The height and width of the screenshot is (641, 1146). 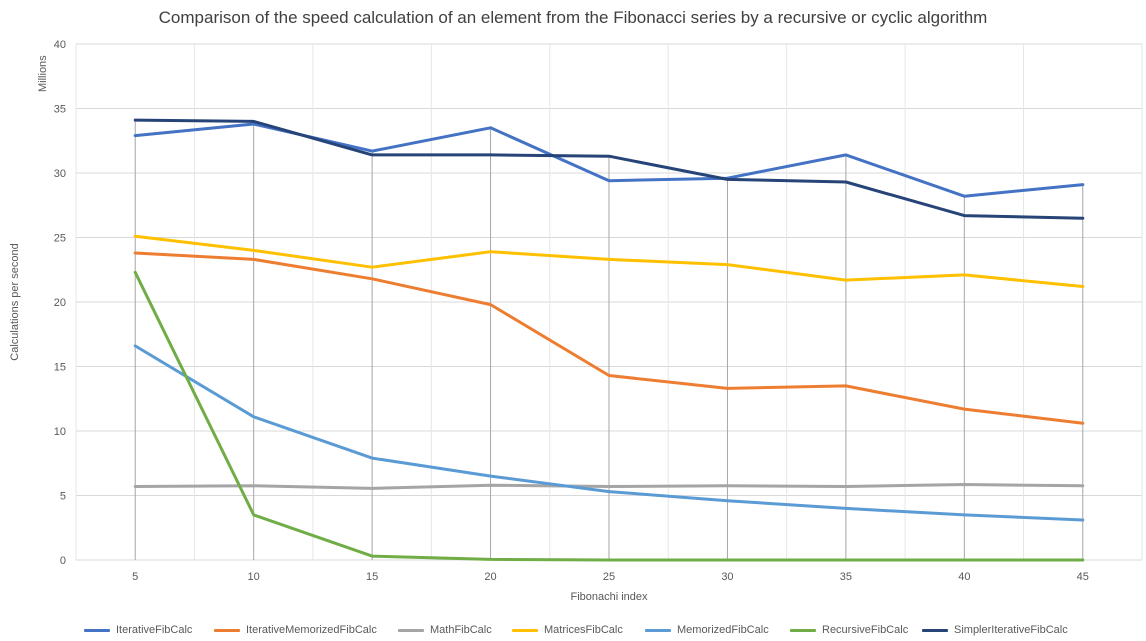 I want to click on x-tick-label: 35, so click(x=846, y=577).